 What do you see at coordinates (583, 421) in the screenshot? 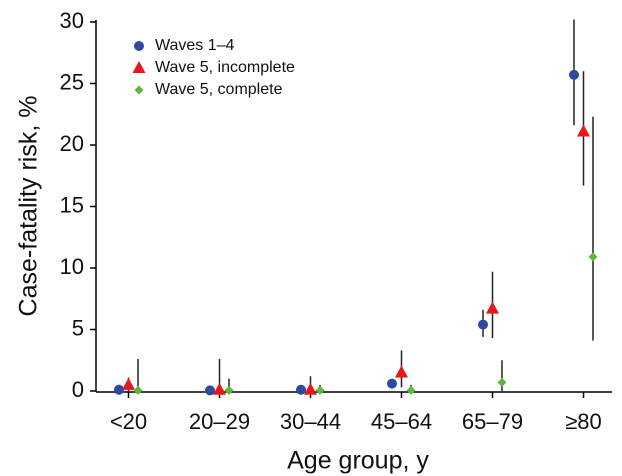
I see `x-tick-label: ≥80` at bounding box center [583, 421].